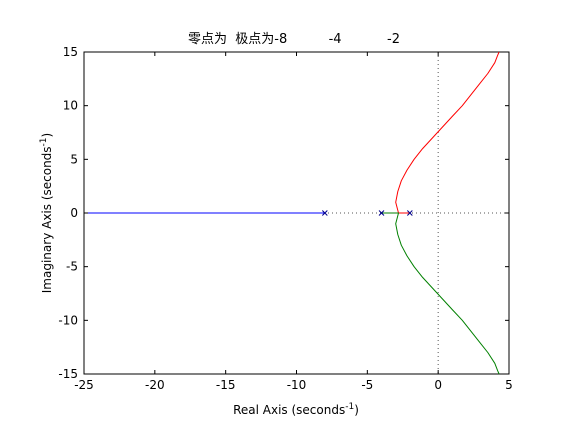 The height and width of the screenshot is (424, 561). Describe the element at coordinates (68, 320) in the screenshot. I see `y-tick-label: -10` at that location.